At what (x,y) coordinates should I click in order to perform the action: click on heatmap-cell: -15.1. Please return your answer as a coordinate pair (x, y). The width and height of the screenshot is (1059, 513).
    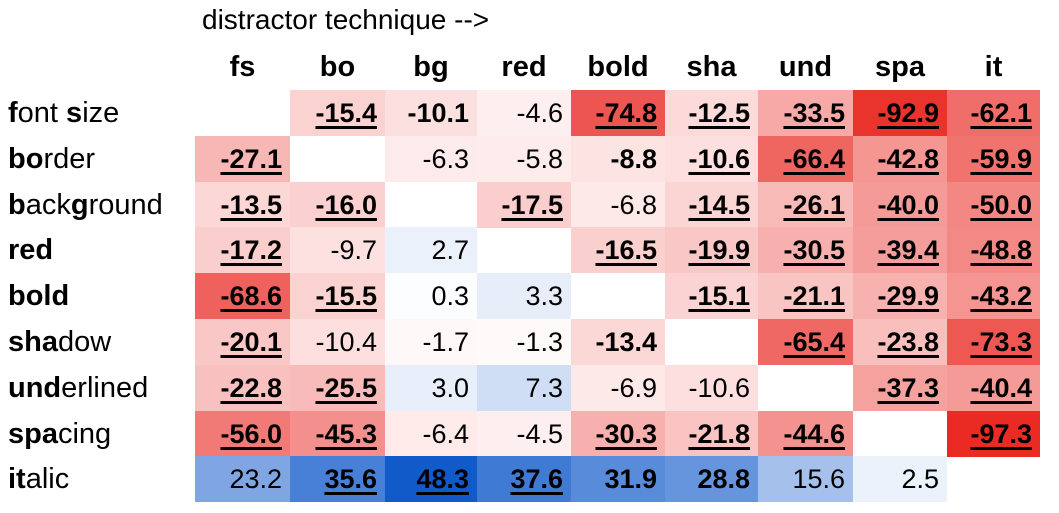
    Looking at the image, I should click on (711, 296).